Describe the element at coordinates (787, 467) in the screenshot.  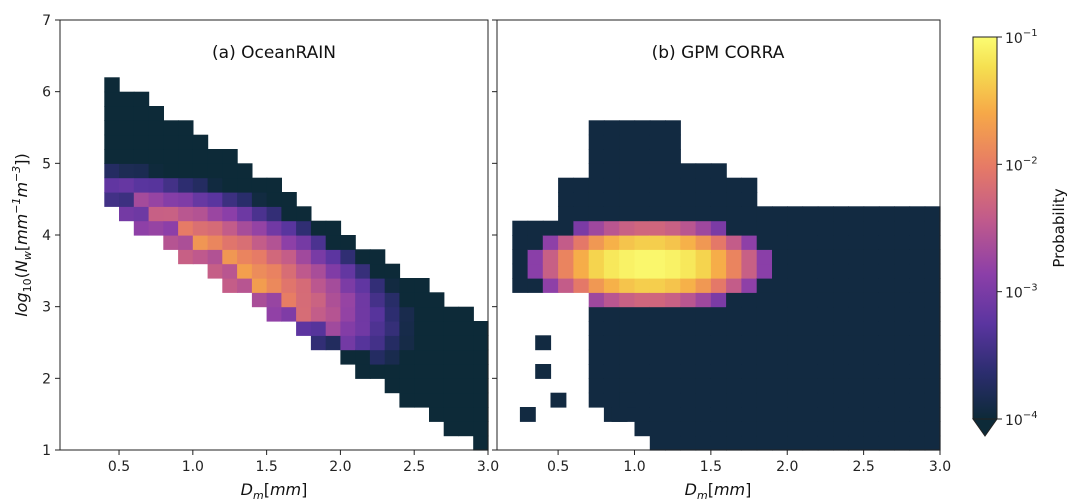
I see `x-tick-label: 2.0` at that location.